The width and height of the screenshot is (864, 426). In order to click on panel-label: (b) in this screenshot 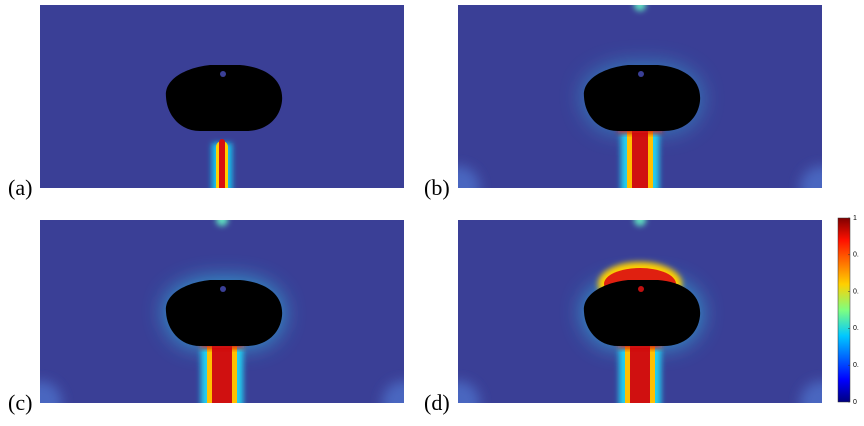, I will do `click(437, 187)`.